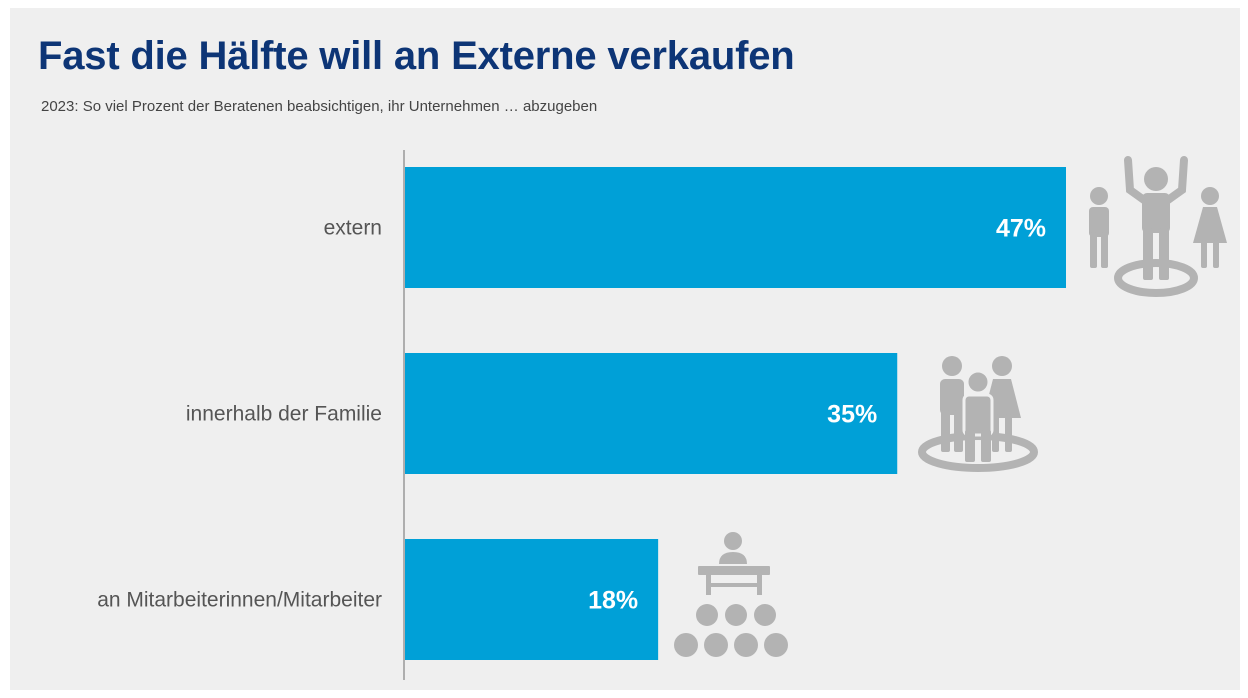 The image size is (1248, 698). What do you see at coordinates (731, 594) in the screenshot?
I see `presenter-audience-icon` at bounding box center [731, 594].